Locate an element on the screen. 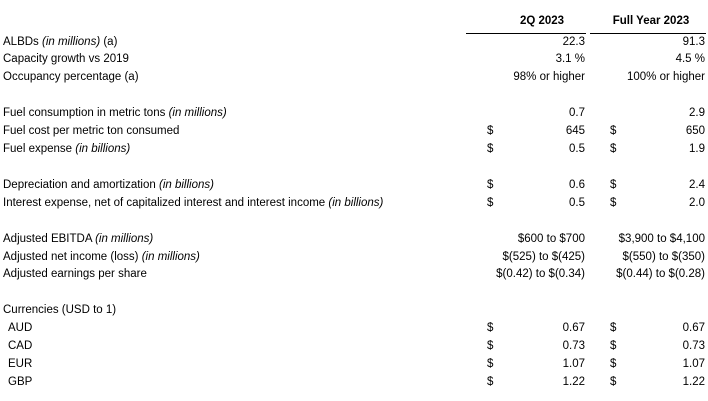 This screenshot has height=401, width=708. dollar-sign-fy-depreciation: $ is located at coordinates (613, 185).